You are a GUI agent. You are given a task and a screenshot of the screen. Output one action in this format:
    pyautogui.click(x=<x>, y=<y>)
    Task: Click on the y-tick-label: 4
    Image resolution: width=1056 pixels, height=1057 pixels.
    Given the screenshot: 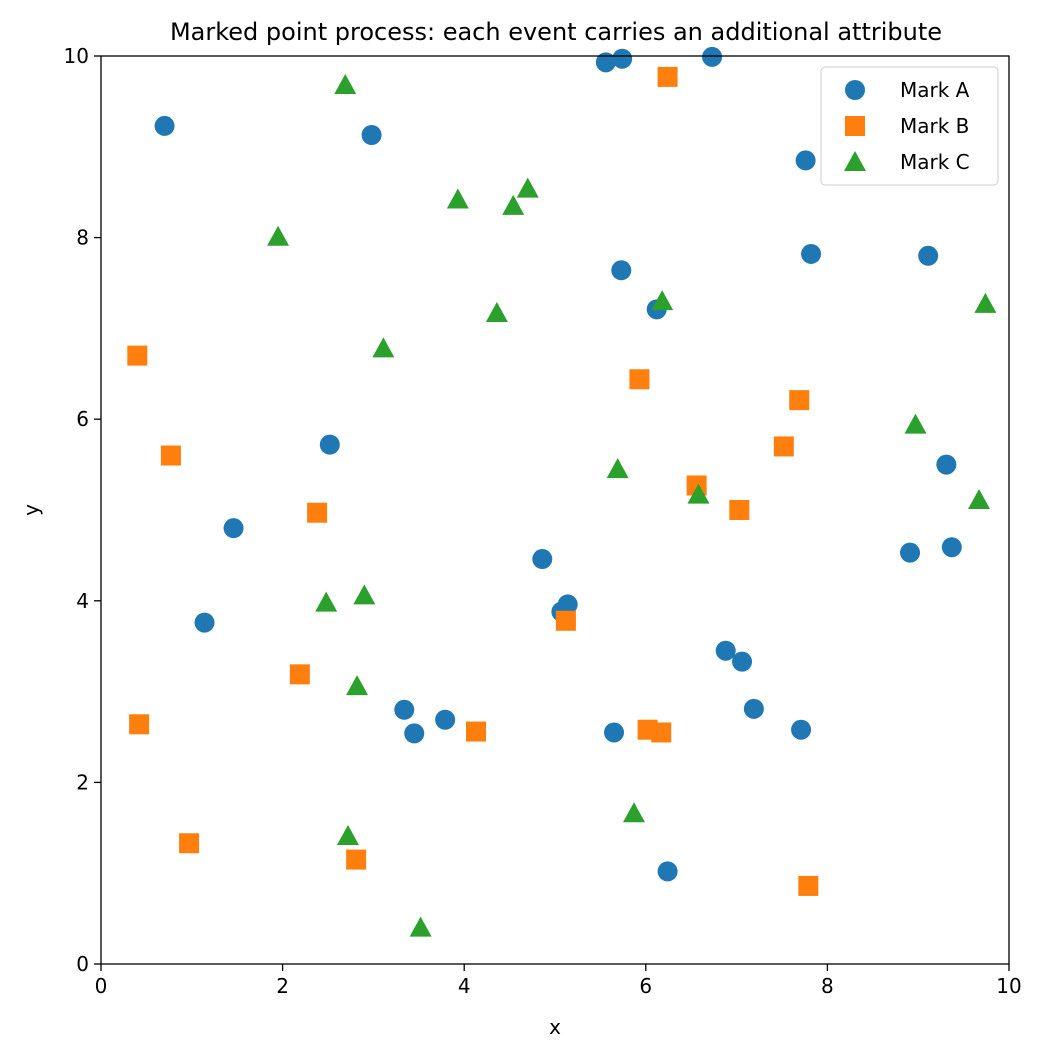 What is the action you would take?
    pyautogui.click(x=82, y=601)
    